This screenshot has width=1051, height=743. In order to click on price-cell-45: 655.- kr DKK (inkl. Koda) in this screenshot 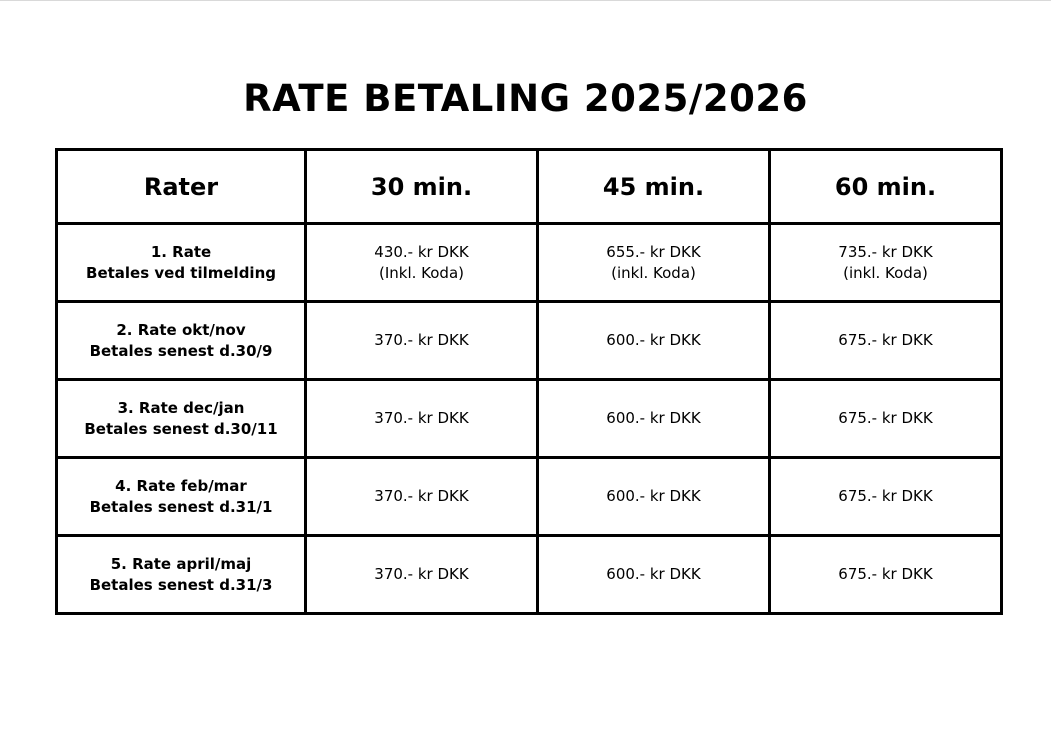, I will do `click(653, 262)`.